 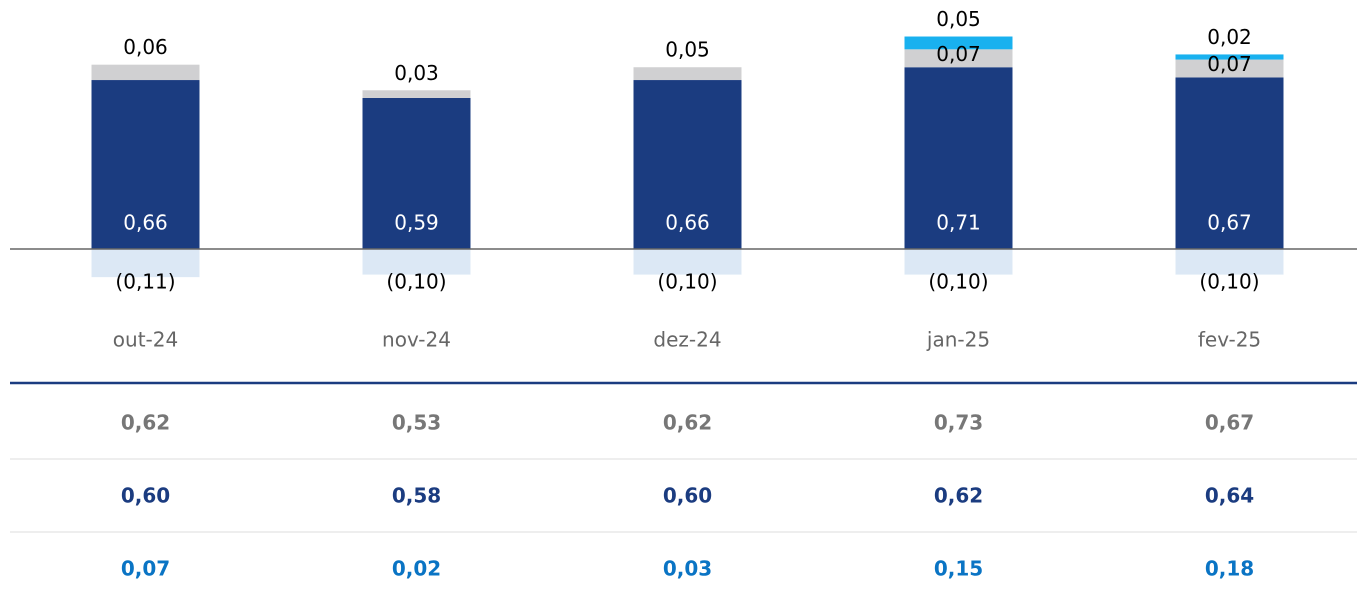 I want to click on table-cell: 0,73, so click(x=958, y=423).